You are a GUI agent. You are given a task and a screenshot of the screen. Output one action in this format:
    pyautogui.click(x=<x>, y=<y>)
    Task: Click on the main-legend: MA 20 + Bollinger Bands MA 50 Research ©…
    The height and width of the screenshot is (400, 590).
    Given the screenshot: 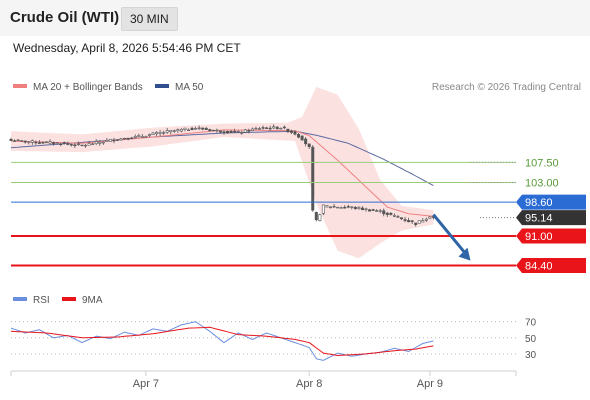 What is the action you would take?
    pyautogui.click(x=297, y=87)
    